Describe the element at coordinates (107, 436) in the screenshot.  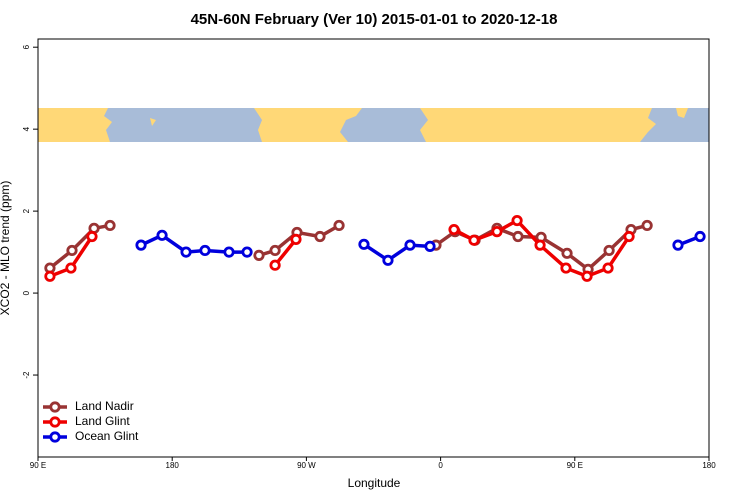
I see `legend-label: Ocean Glint` at that location.